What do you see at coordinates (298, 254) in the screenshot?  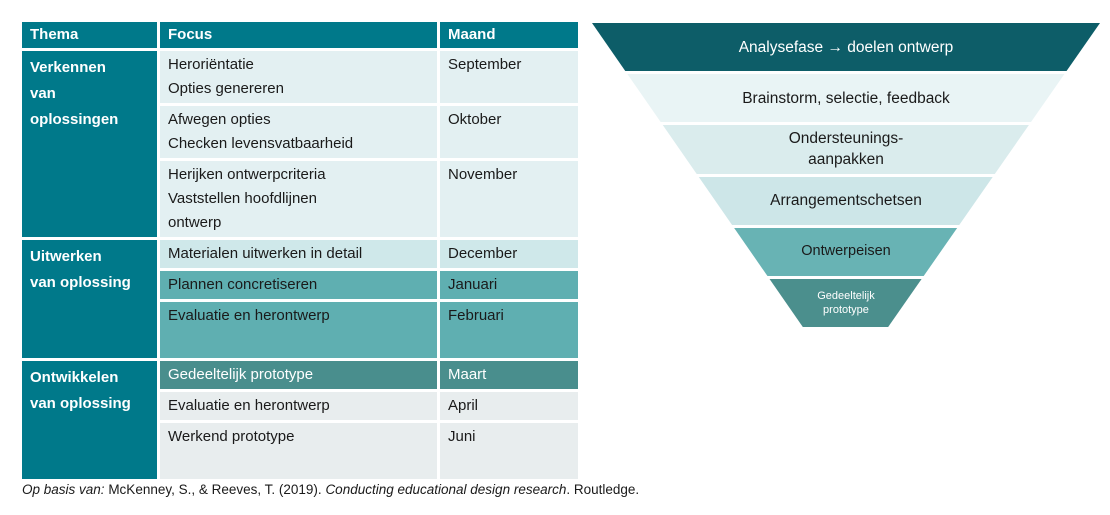 I see `focus-cell: Materialen uitwerken in detail` at bounding box center [298, 254].